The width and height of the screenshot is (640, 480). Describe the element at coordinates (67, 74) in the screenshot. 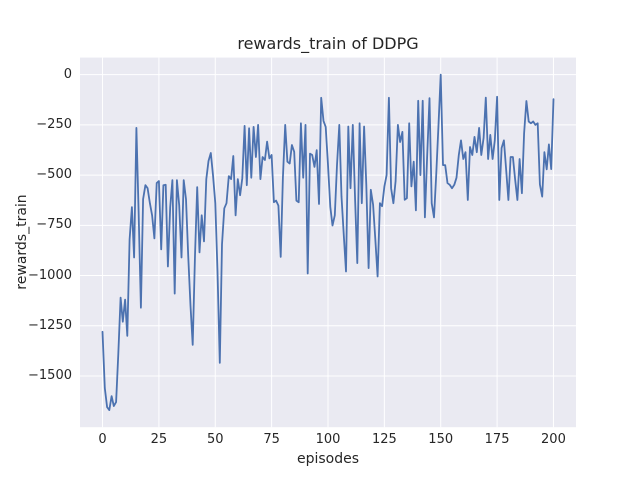

I see `y-tick-label: 0` at that location.